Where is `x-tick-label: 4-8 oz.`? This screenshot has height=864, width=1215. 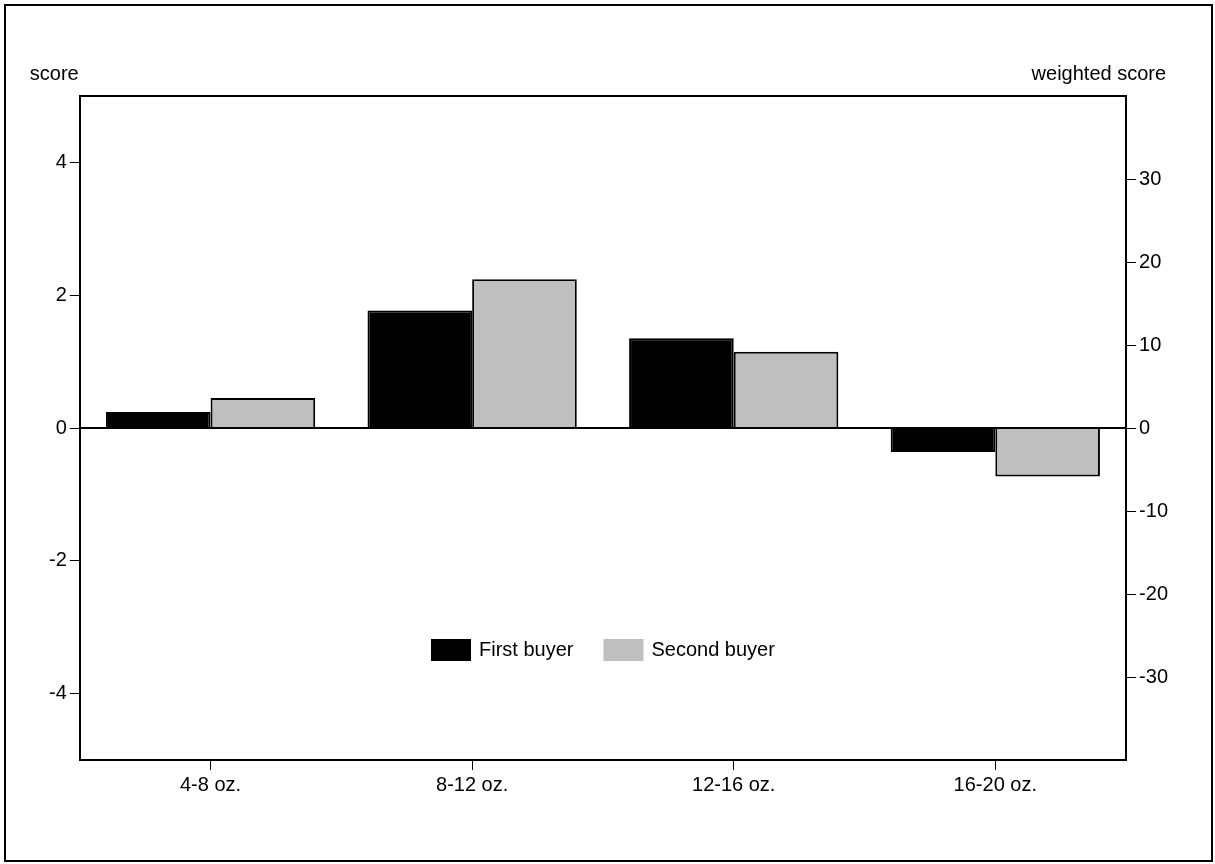
x-tick-label: 4-8 oz. is located at coordinates (210, 783).